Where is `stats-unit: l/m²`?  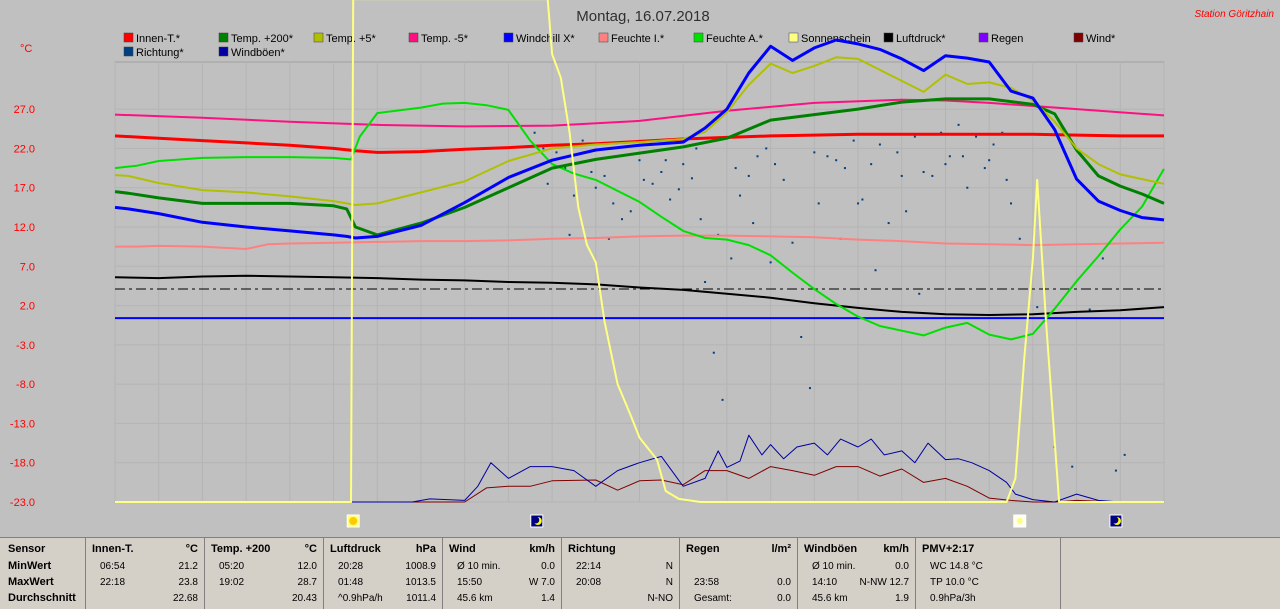
stats-unit: l/m² is located at coordinates (781, 549).